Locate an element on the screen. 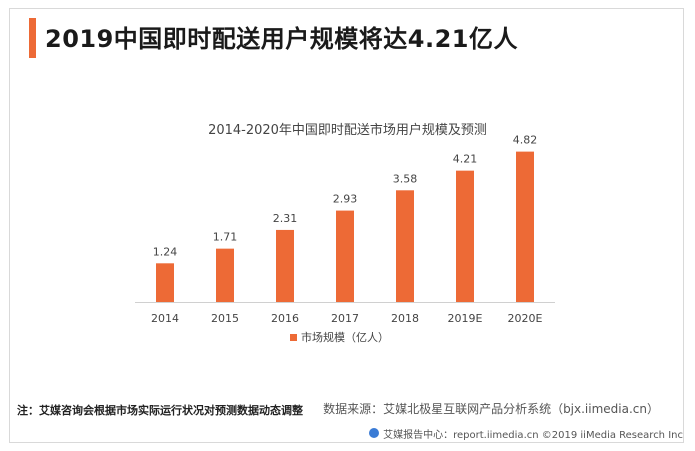 This screenshot has width=695, height=451. data-label-2020E: 4.82 is located at coordinates (525, 140).